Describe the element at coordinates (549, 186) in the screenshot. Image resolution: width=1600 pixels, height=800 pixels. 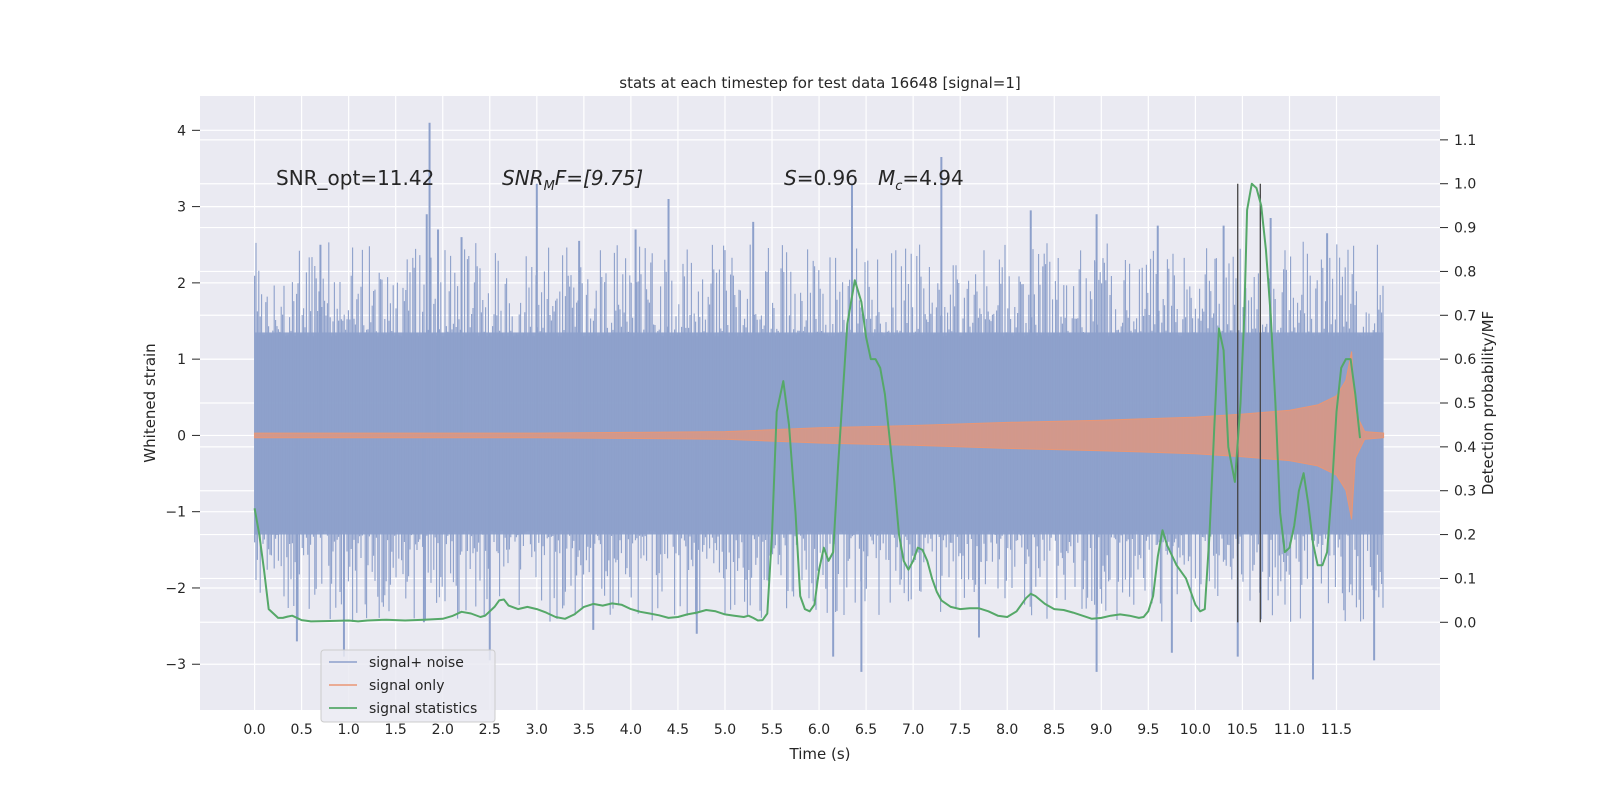
I see `snr-mf-subscript: M` at that location.